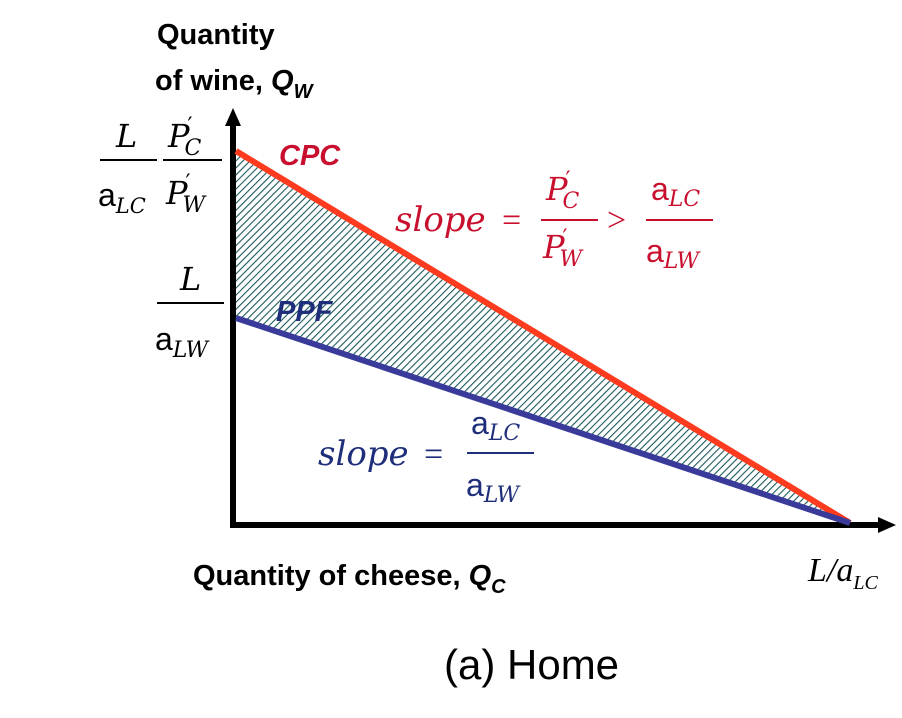 This screenshot has height=718, width=902. What do you see at coordinates (160, 166) in the screenshot?
I see `y-tick-cpc-intercept: L aLC P′ C P′ W` at bounding box center [160, 166].